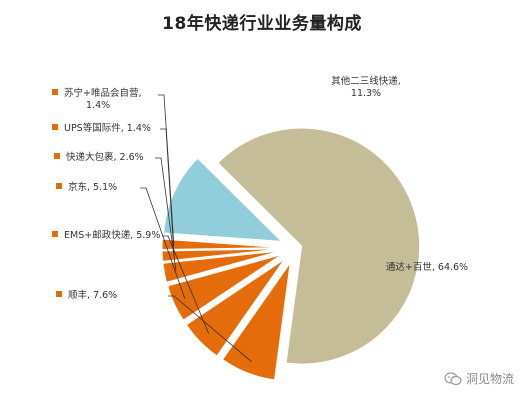  What do you see at coordinates (105, 157) in the screenshot?
I see `slice-label: 快递大包裹, 2.6%` at bounding box center [105, 157].